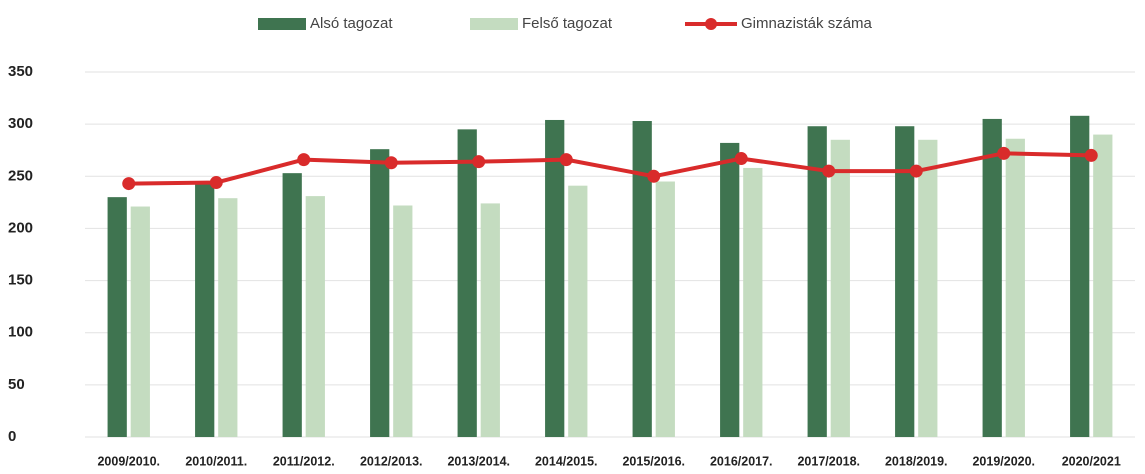 This screenshot has height=474, width=1145. I want to click on x-tick-label: 2017/2018., so click(828, 461).